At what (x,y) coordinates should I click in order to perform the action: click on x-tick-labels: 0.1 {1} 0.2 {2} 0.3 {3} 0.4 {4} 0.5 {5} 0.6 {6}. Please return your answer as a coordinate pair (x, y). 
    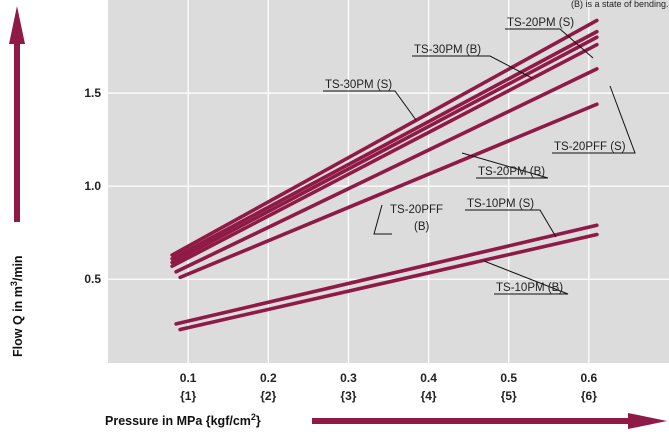
    Looking at the image, I should click on (389, 387).